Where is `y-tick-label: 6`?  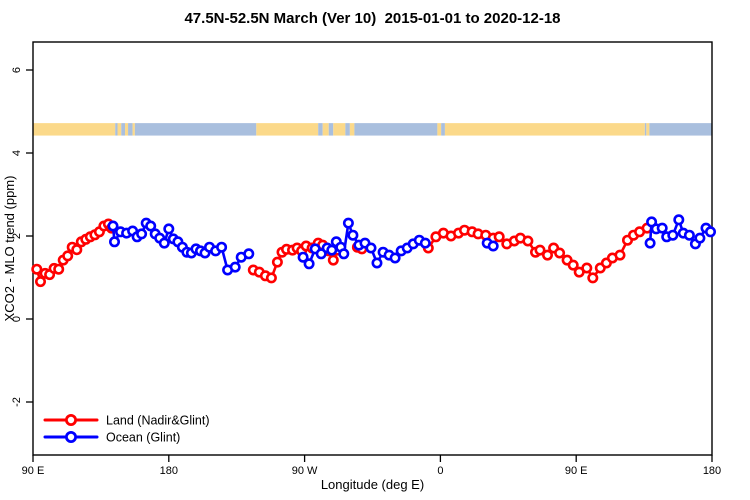 y-tick-label: 6 is located at coordinates (17, 70).